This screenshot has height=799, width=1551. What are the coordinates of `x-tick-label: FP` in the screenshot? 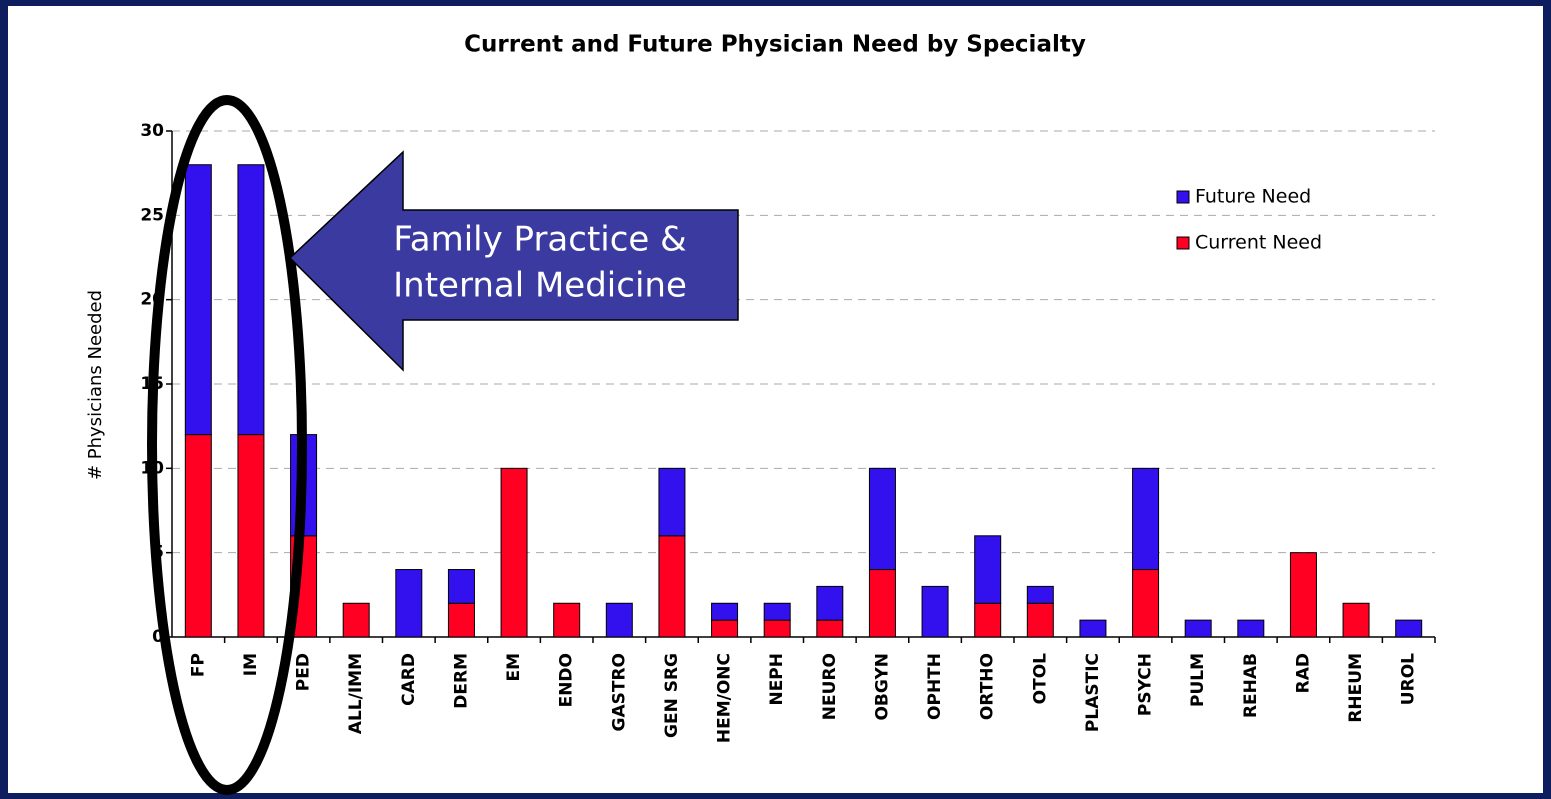 It's located at (198, 665).